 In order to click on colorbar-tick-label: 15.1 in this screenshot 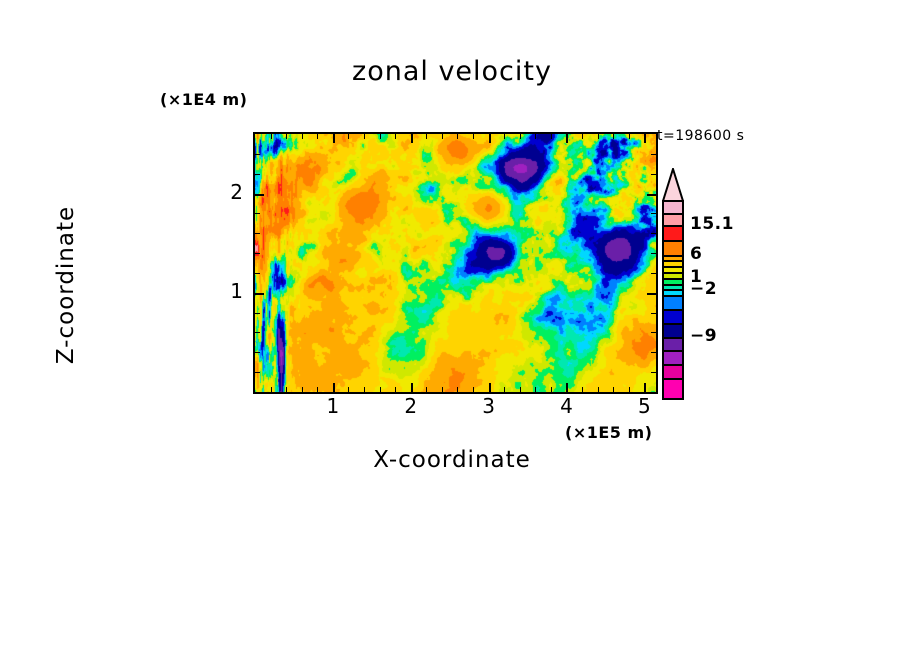, I will do `click(712, 224)`.